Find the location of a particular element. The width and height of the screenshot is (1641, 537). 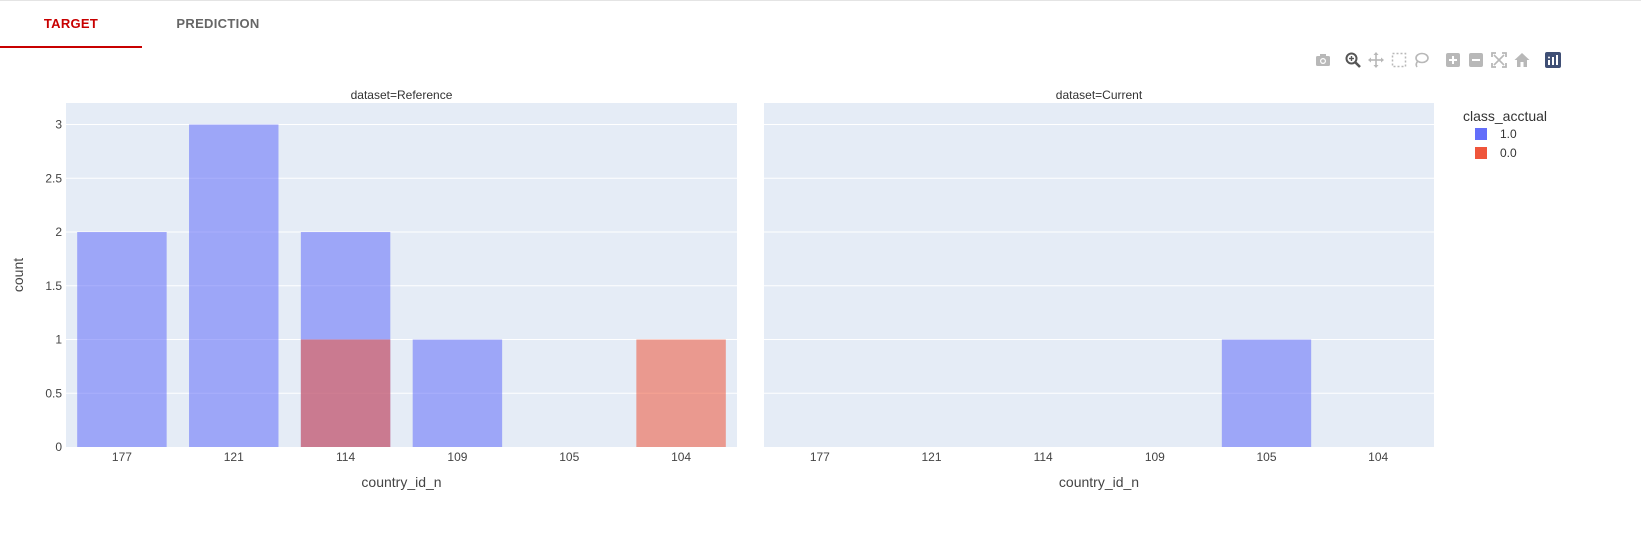

y-tick-label: 0.5 is located at coordinates (53, 393).